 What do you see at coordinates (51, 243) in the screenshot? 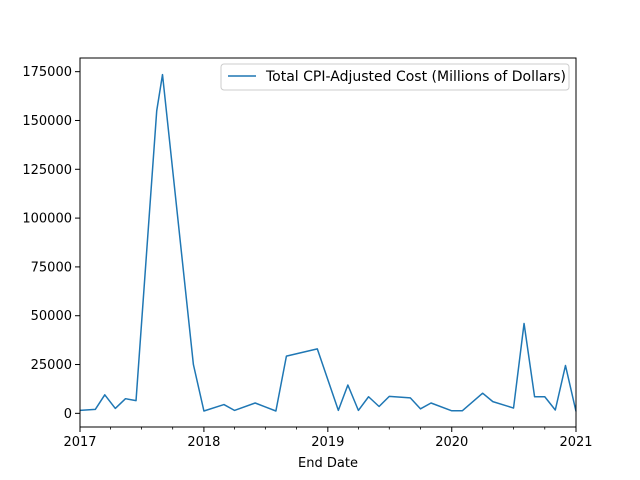
I see `y-axis: 0 25000 50000 75000 100000 125000 150000 175000` at bounding box center [51, 243].